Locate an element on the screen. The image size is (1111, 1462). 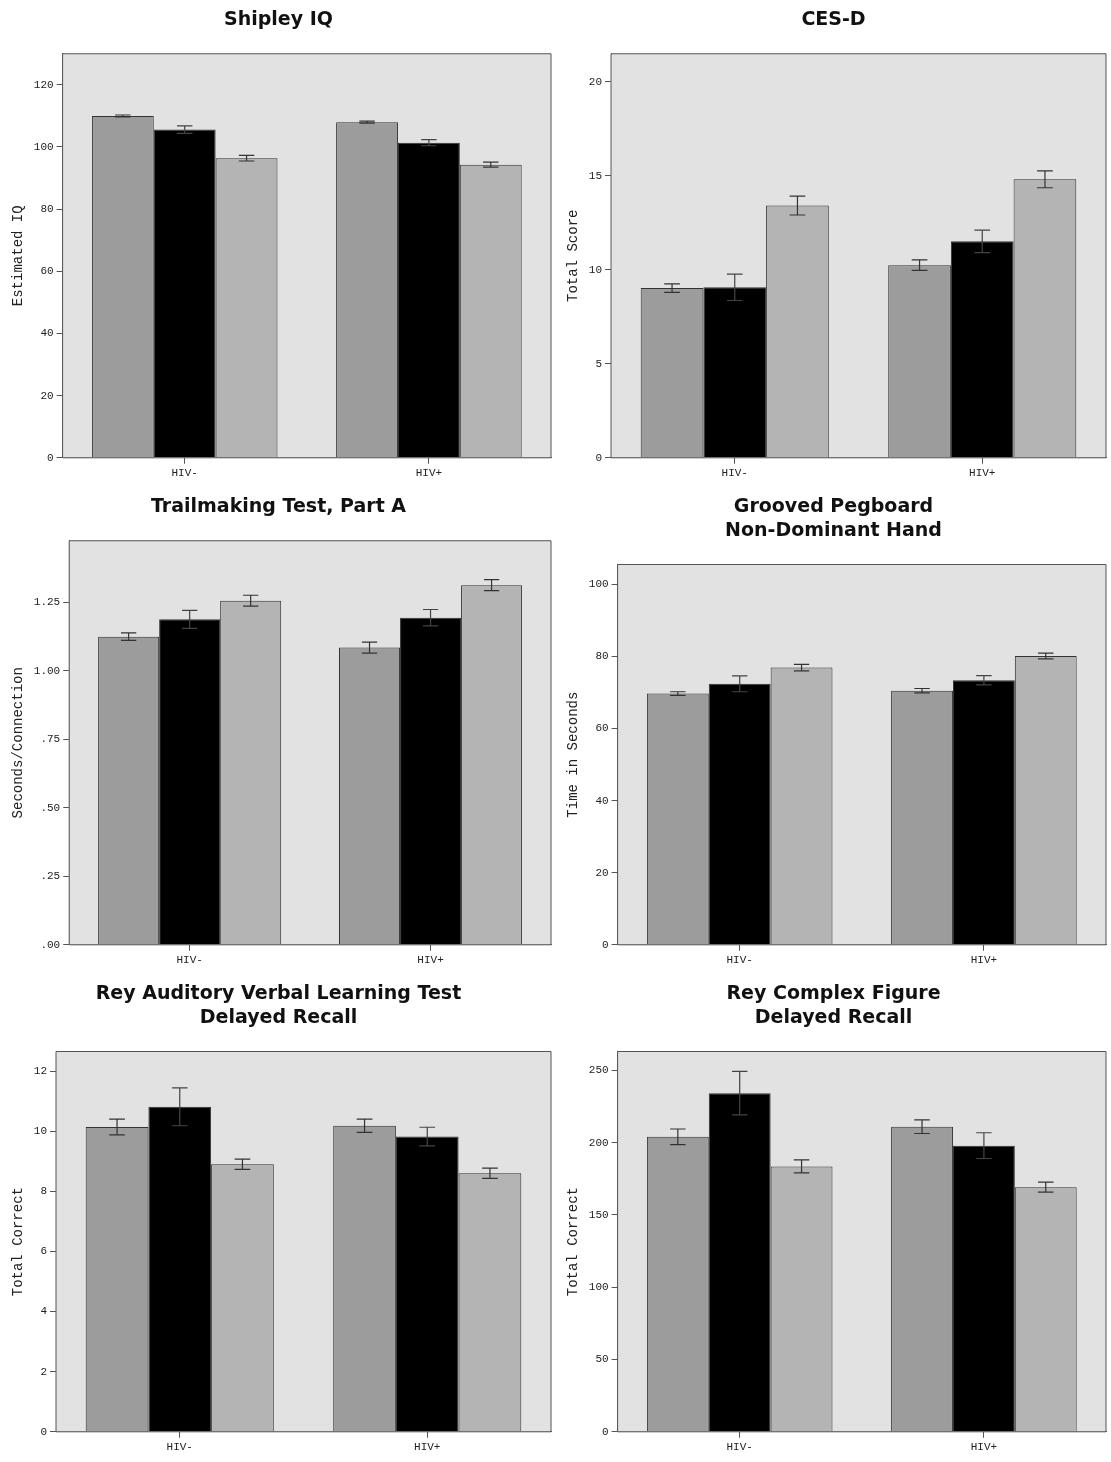
y-tick-label: .00 is located at coordinates (50, 944).